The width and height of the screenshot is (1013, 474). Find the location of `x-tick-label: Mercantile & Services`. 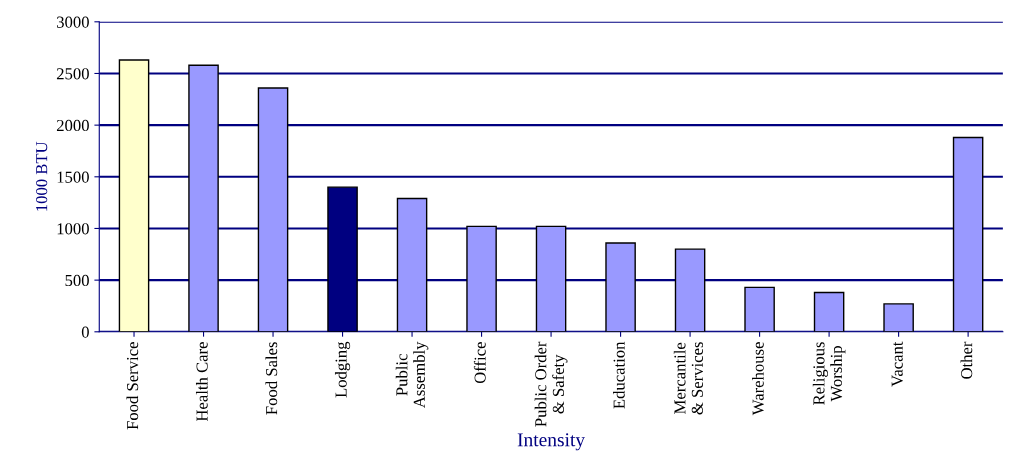

x-tick-label: Mercantile & Services is located at coordinates (688, 378).